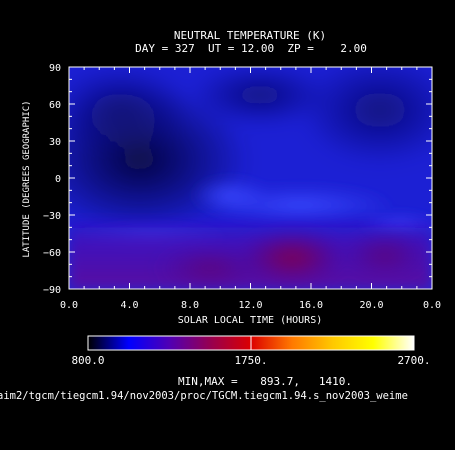 This screenshot has width=455, height=450. Describe the element at coordinates (52, 216) in the screenshot. I see `y-tick-label: −30` at that location.